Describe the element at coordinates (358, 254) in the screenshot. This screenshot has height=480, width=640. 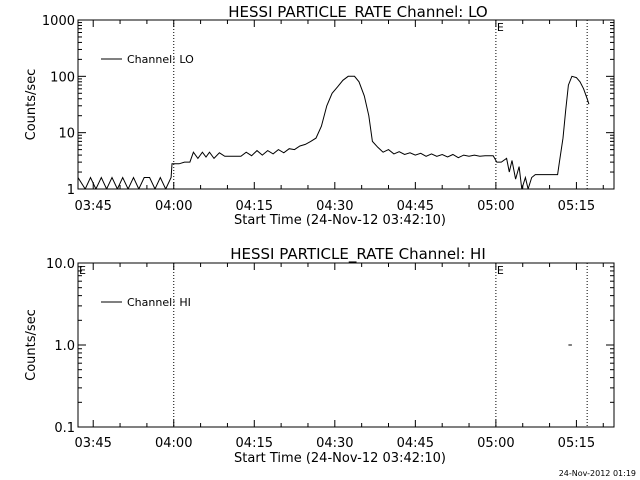
I see `chart-title: HESSI PARTICLE_RATE Channel: HI` at that location.